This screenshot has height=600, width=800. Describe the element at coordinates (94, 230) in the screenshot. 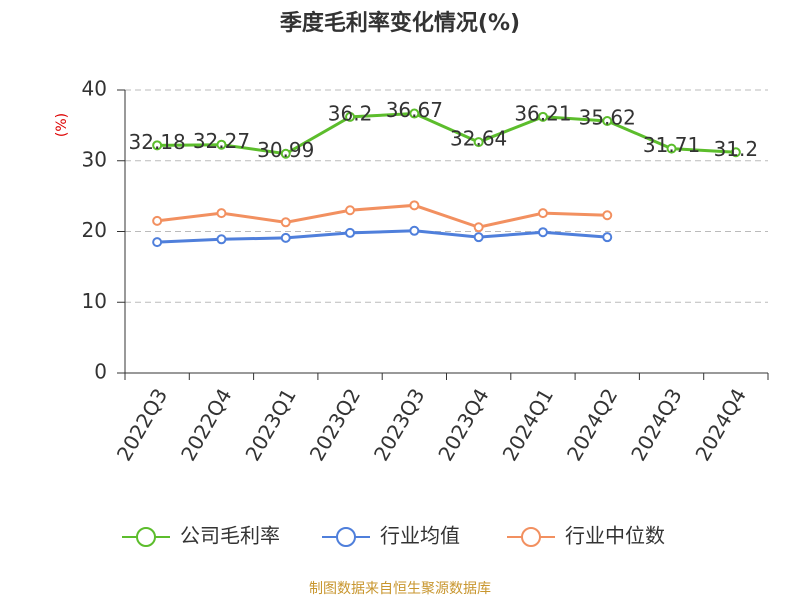

I see `y-tick-label: 20` at that location.